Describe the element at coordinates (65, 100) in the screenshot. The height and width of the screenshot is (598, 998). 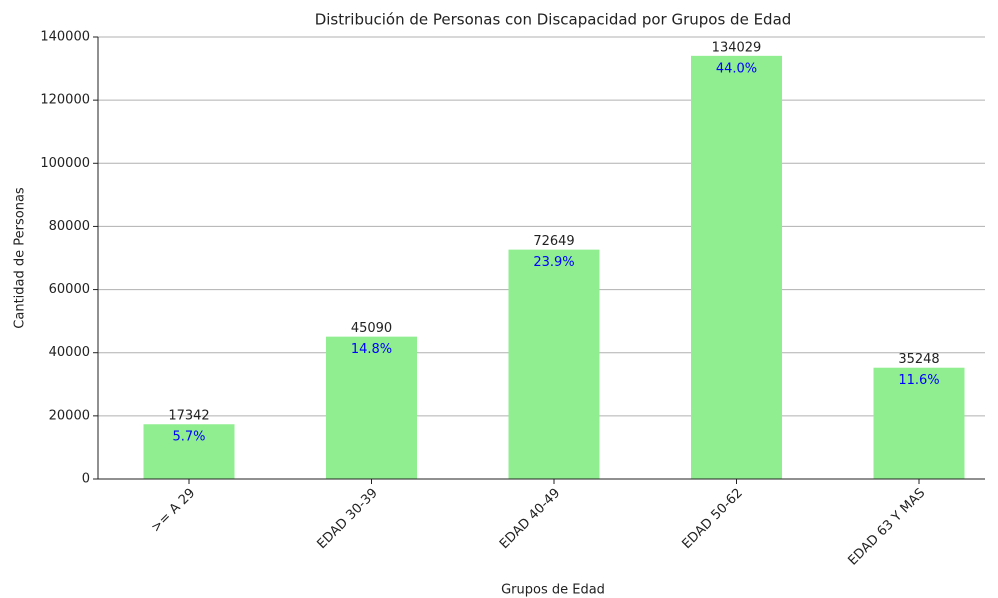
I see `y-tick-label: 120000` at that location.